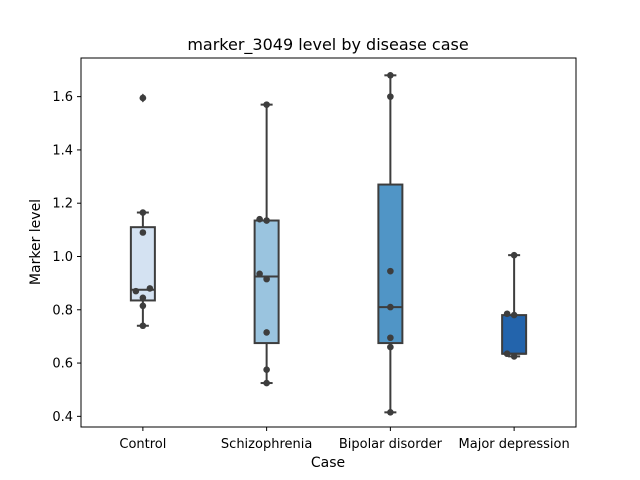 The height and width of the screenshot is (480, 640). Describe the element at coordinates (62, 364) in the screenshot. I see `y-tick-label: 0.6` at that location.